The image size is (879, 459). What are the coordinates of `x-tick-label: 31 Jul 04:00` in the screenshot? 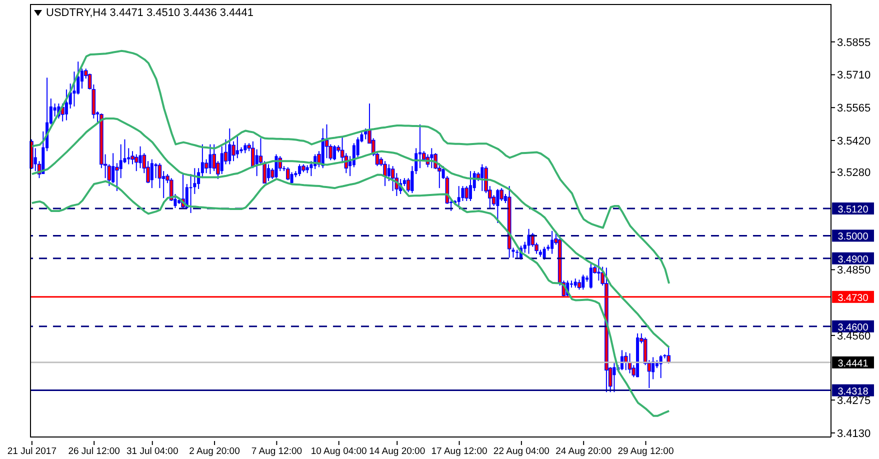 It's located at (152, 451).